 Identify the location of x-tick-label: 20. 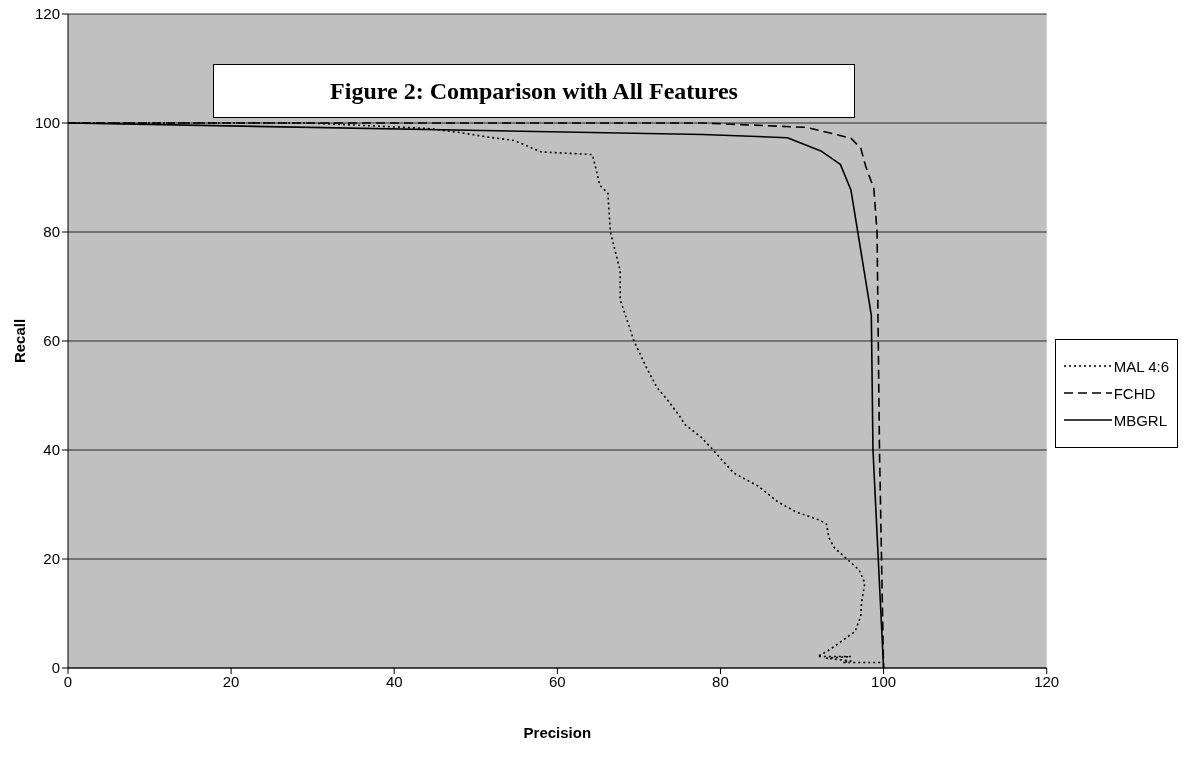
(231, 681).